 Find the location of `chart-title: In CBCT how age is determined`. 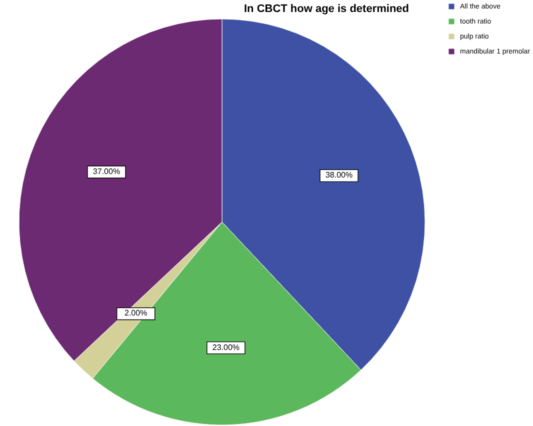

chart-title: In CBCT how age is determined is located at coordinates (327, 9).